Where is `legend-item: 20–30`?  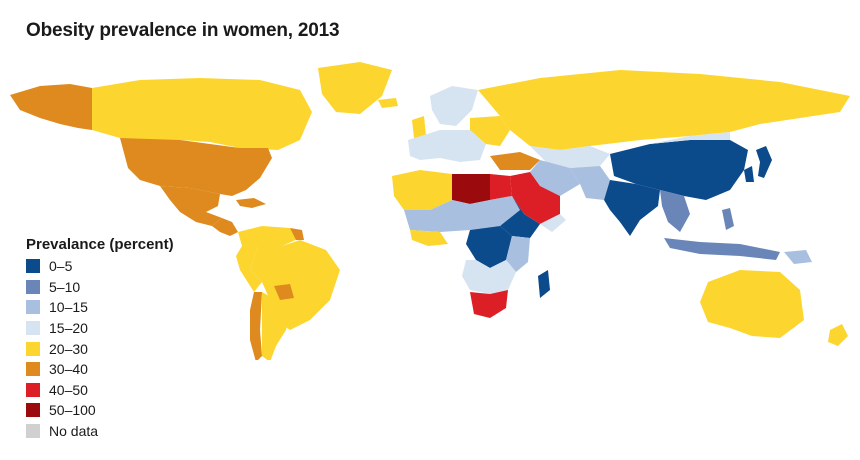
legend-item: 20–30 is located at coordinates (100, 348).